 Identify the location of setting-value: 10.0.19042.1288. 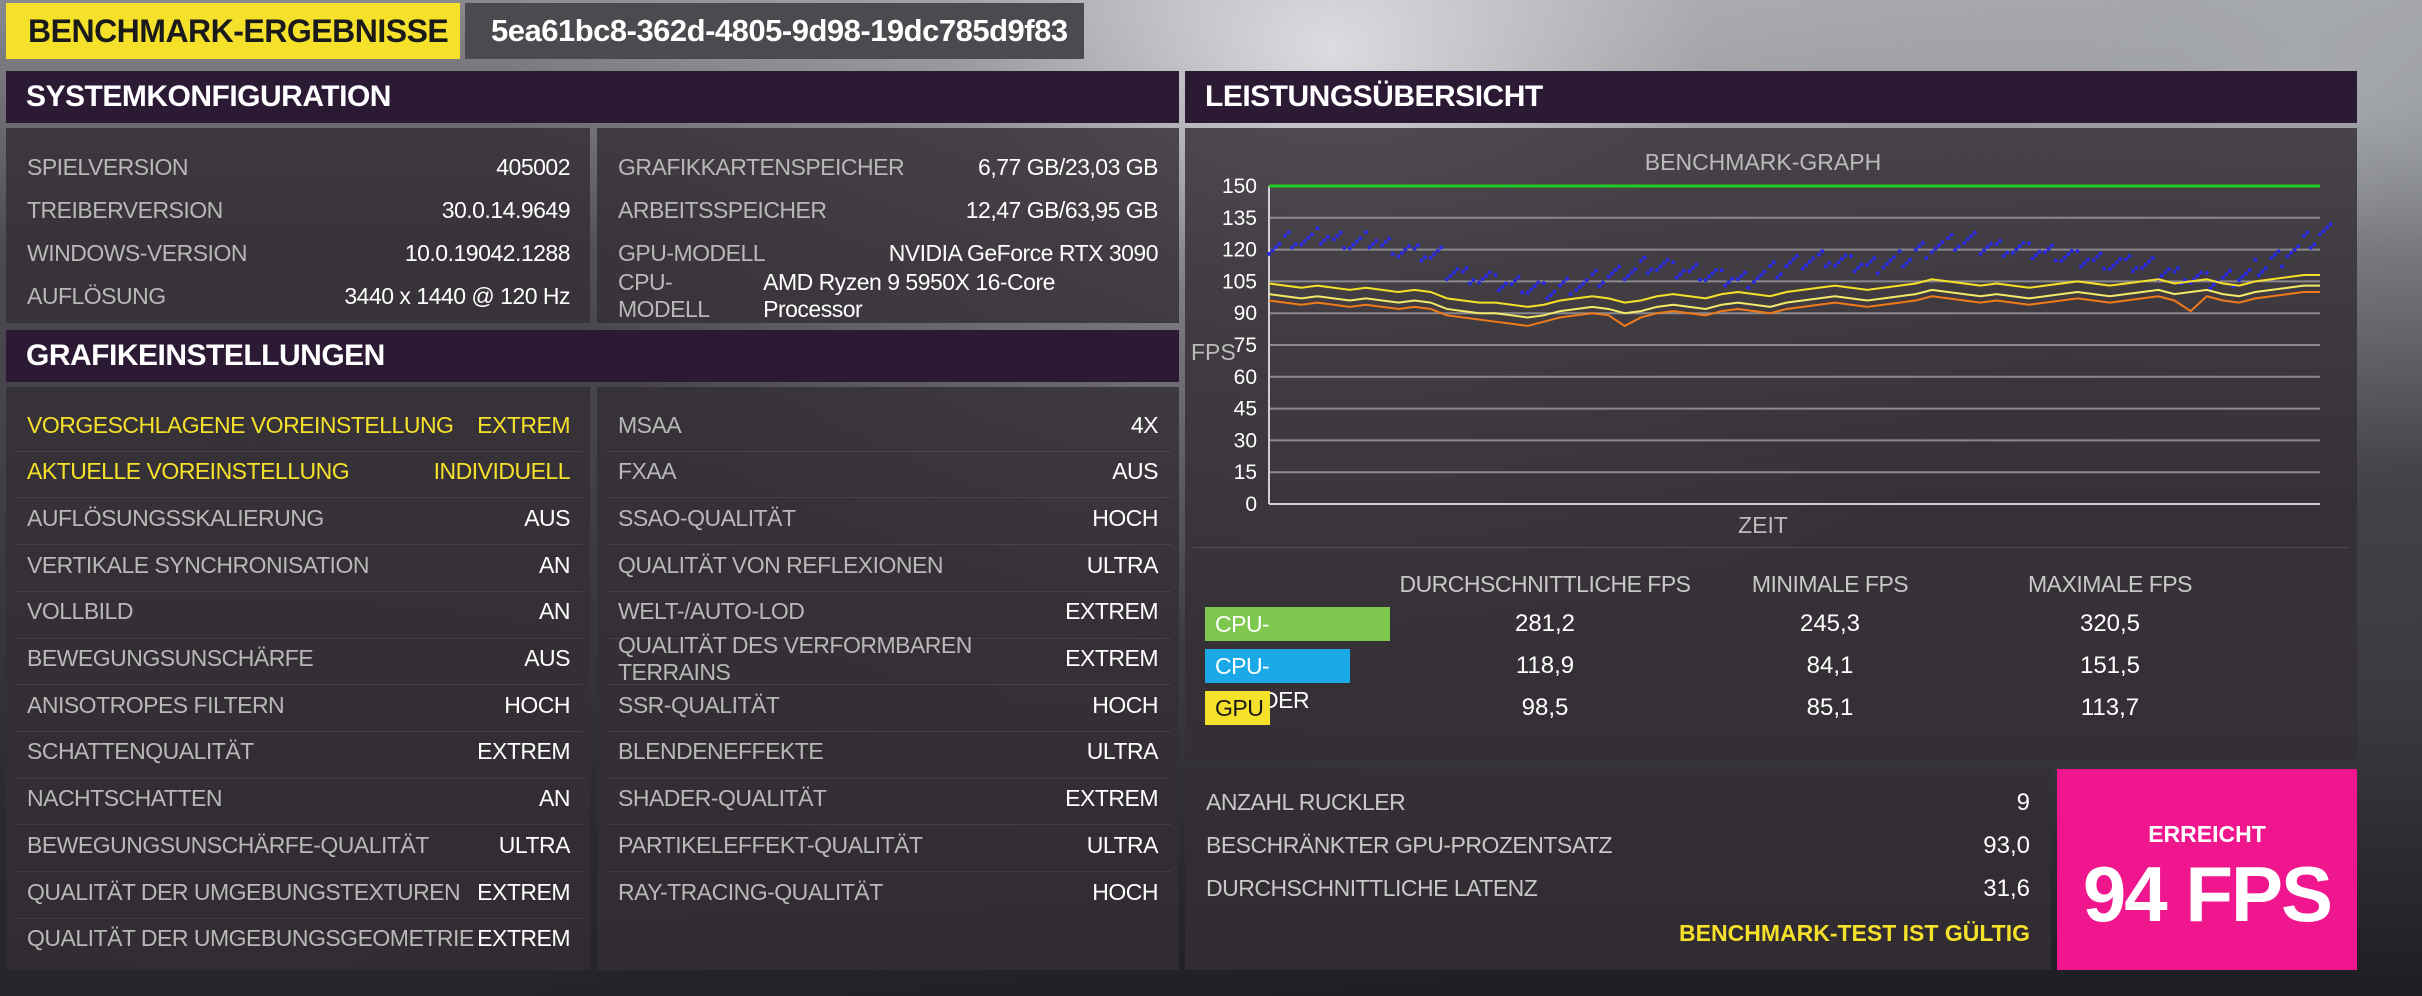
(487, 252).